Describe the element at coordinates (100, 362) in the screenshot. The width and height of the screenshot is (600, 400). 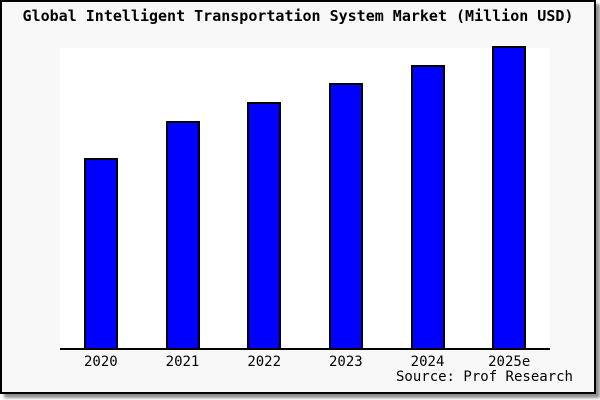
I see `x-tick-label-2020: 2020` at that location.